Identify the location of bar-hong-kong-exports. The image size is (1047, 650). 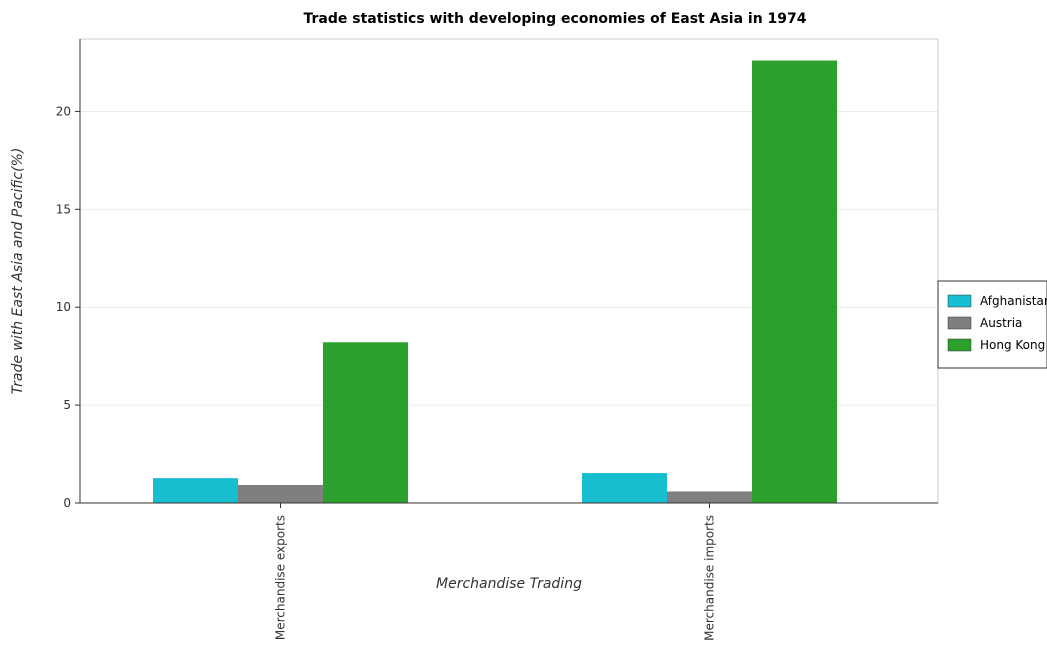
(365, 422).